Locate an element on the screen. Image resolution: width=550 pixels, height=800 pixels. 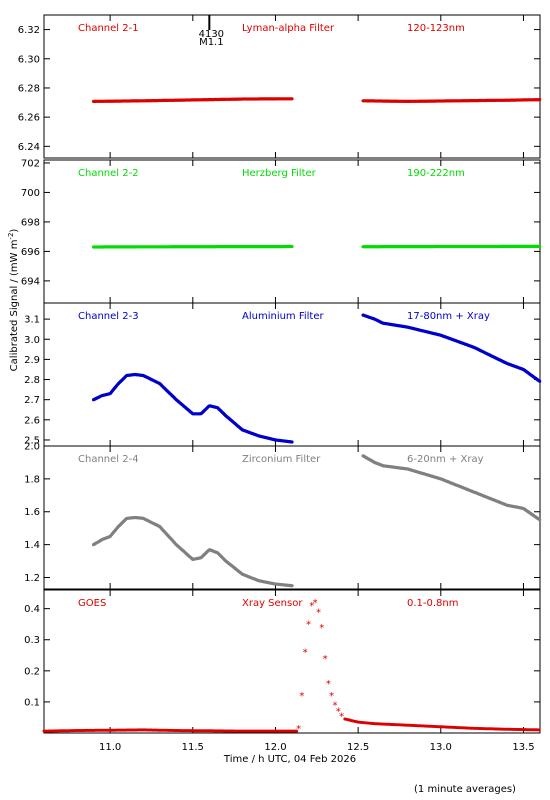
y-axis-label-main: Calibrated Signal / (mW m is located at coordinates (14, 306).